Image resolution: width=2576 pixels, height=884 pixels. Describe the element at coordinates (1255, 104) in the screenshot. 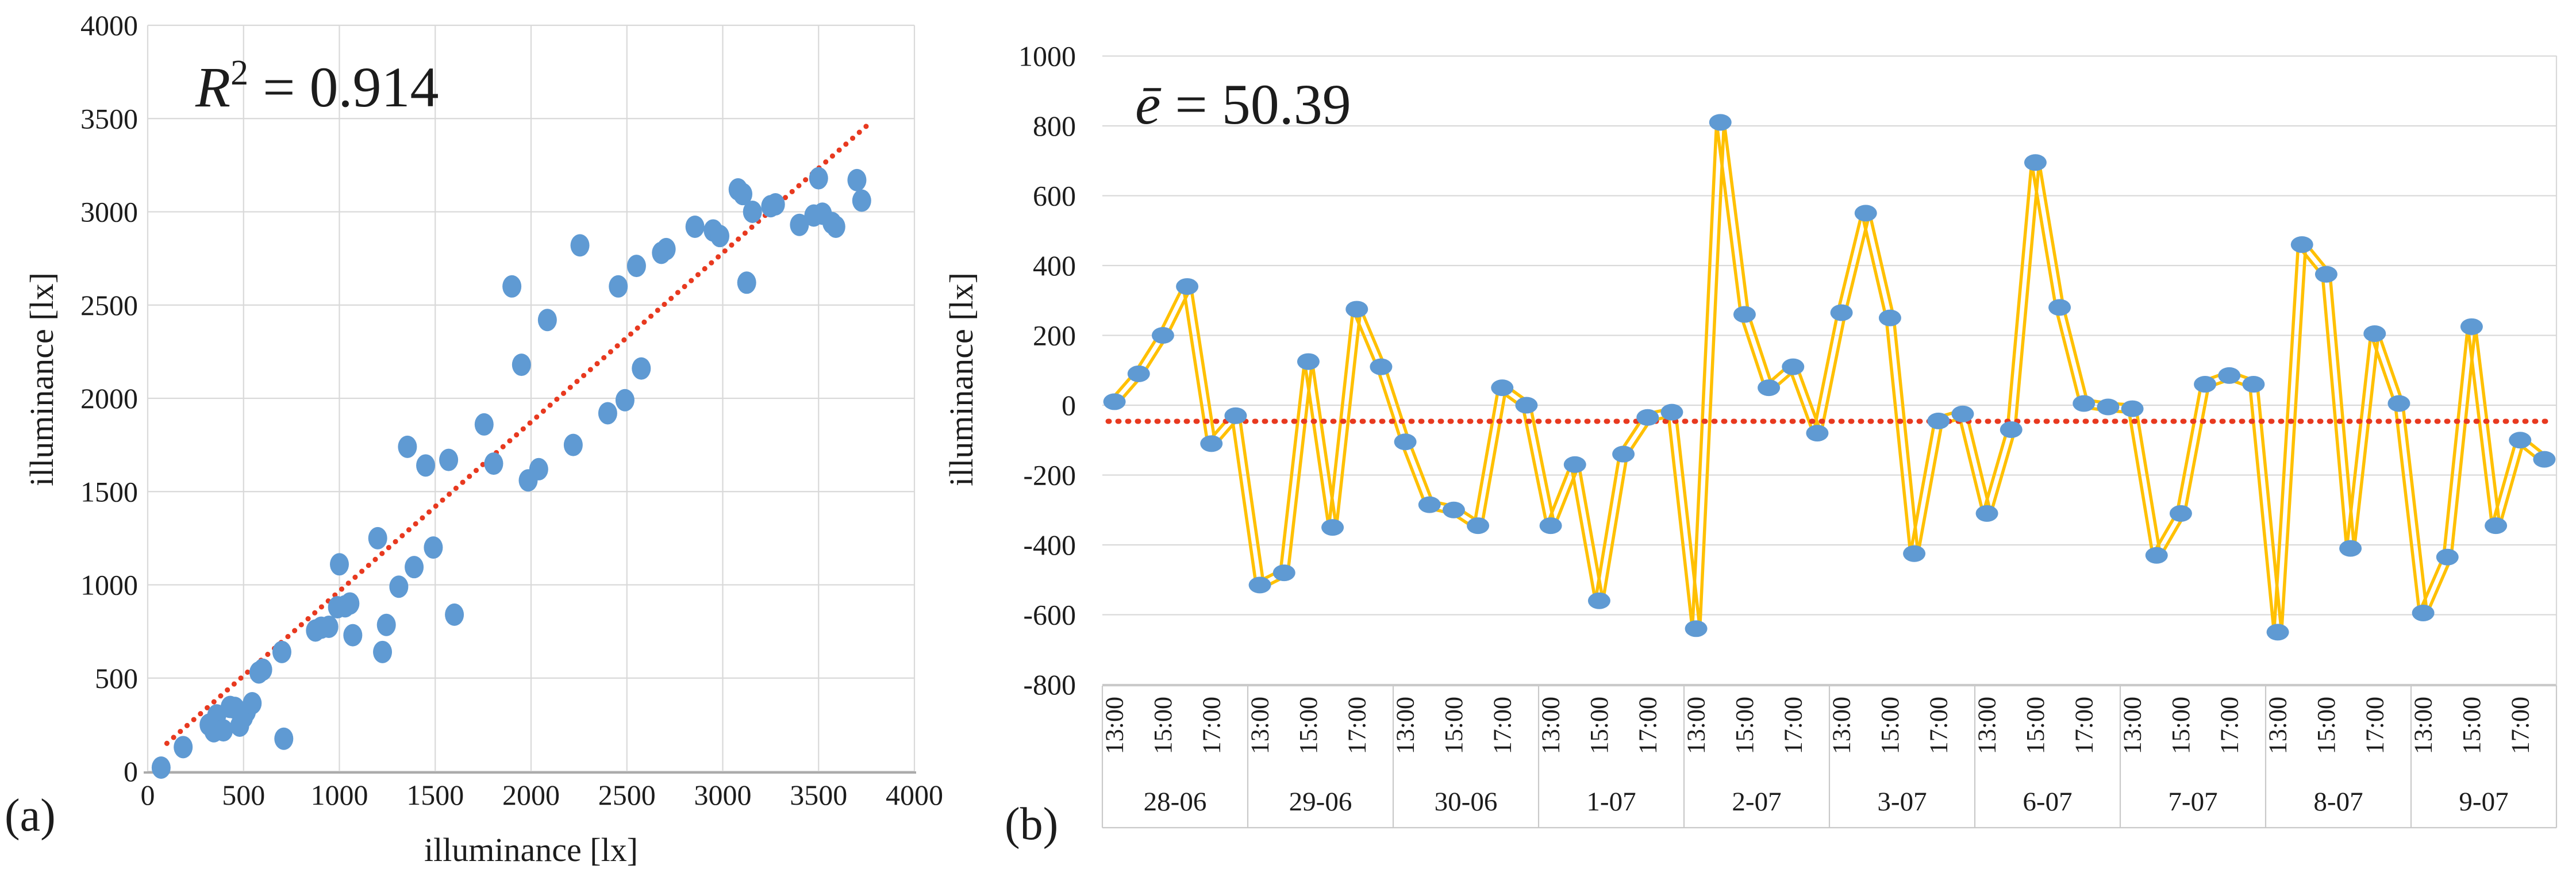

I see `ebar-value: = 50.39` at that location.